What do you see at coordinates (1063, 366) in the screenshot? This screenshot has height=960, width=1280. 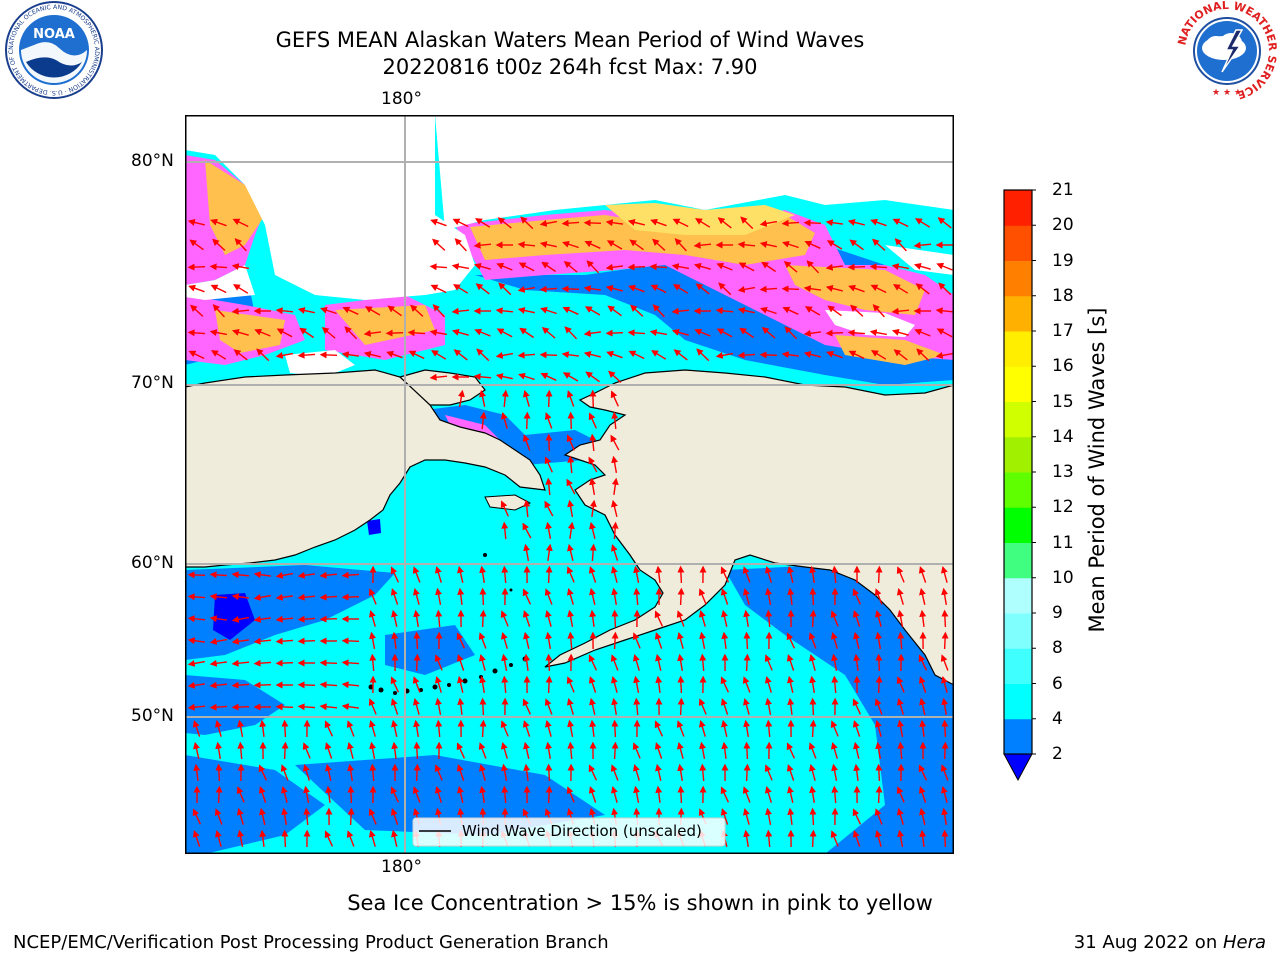 I see `colorbar-tick-label: 16` at bounding box center [1063, 366].